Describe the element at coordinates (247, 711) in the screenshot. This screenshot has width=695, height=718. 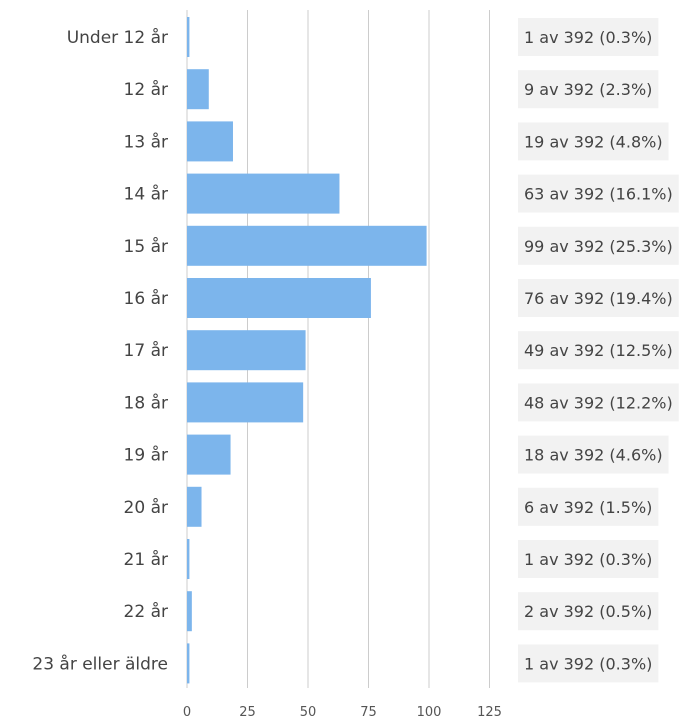
I see `x-tick-label: 25` at that location.